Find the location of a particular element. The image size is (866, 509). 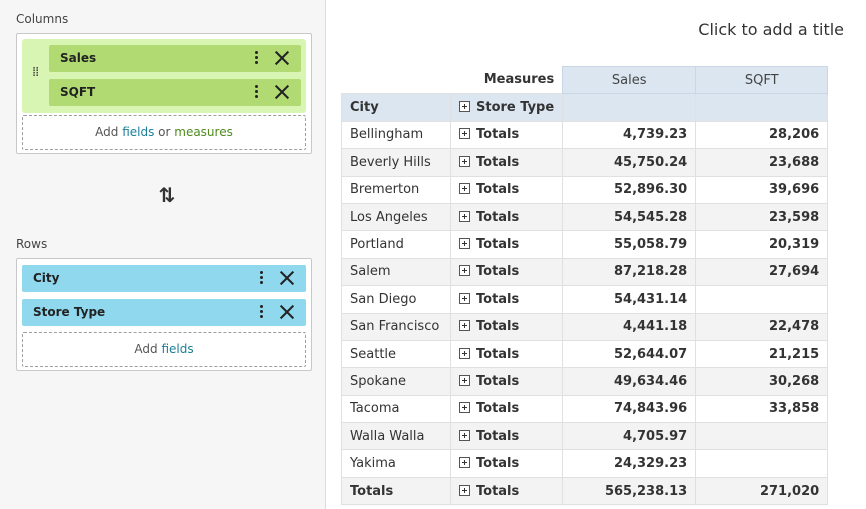

add-or-text: or is located at coordinates (164, 132).